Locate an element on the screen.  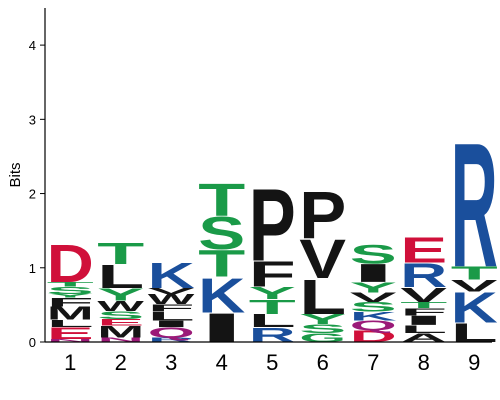
x-tick-label: 3 is located at coordinates (171, 362).